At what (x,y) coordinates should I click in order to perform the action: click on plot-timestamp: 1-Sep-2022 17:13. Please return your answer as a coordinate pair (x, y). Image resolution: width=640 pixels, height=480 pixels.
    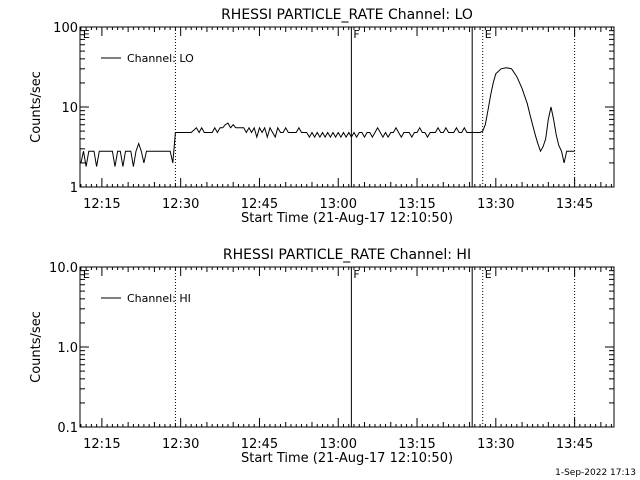
    Looking at the image, I should click on (595, 473).